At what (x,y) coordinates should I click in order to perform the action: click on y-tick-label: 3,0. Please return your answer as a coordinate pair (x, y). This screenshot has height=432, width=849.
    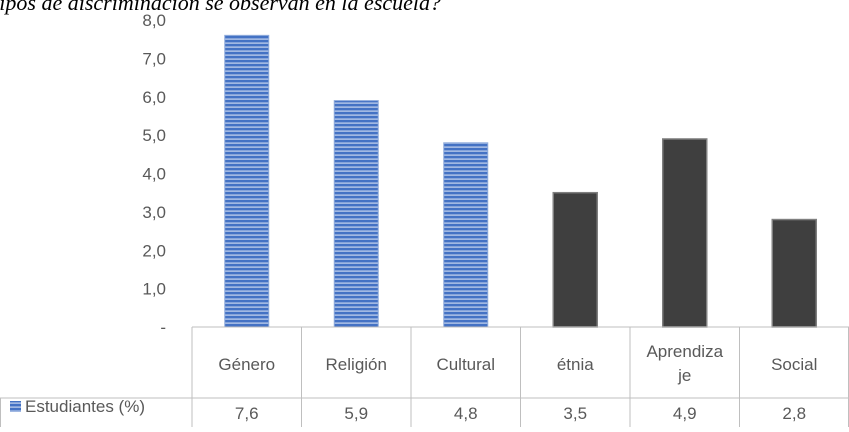
    Looking at the image, I should click on (154, 212).